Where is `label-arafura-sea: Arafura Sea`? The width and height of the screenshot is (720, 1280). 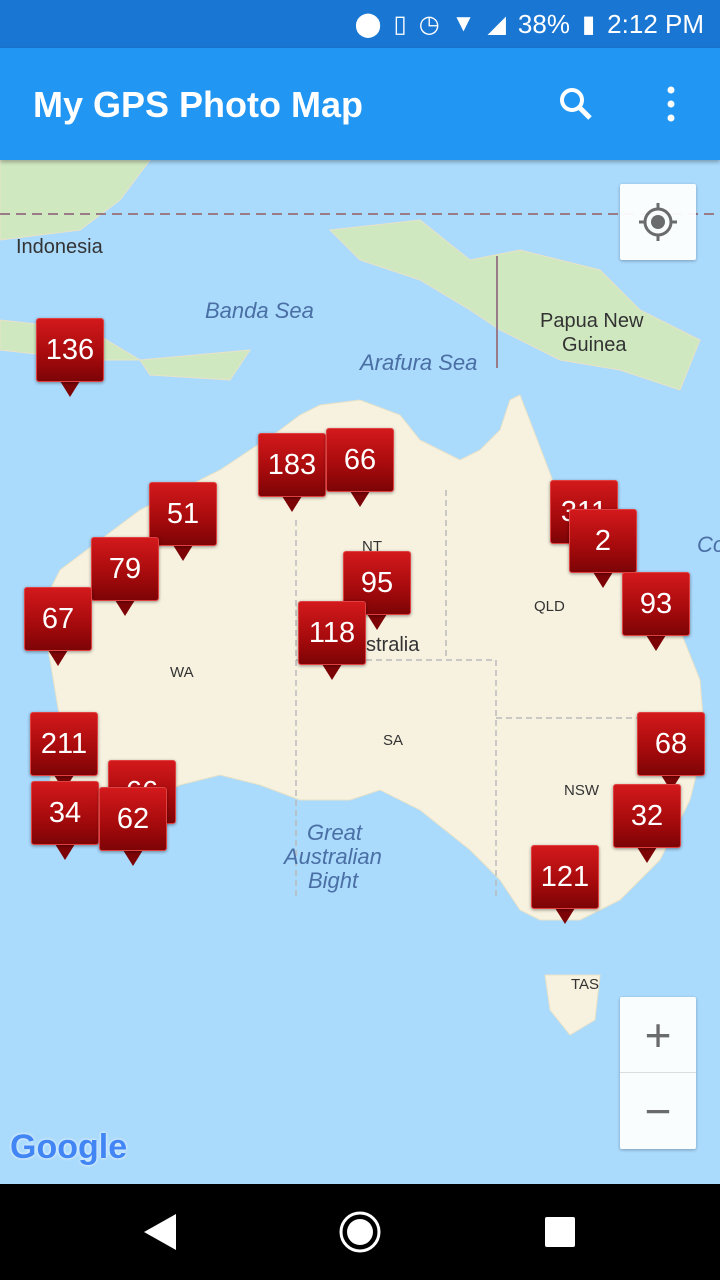
label-arafura-sea: Arafura Sea is located at coordinates (419, 362).